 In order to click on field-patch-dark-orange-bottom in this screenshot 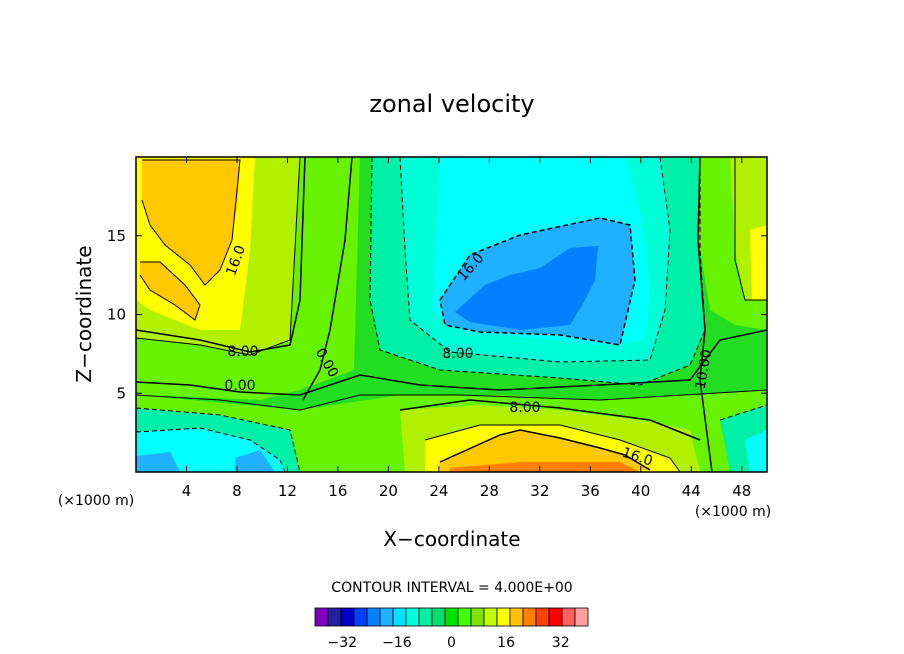, I will do `click(545, 467)`.